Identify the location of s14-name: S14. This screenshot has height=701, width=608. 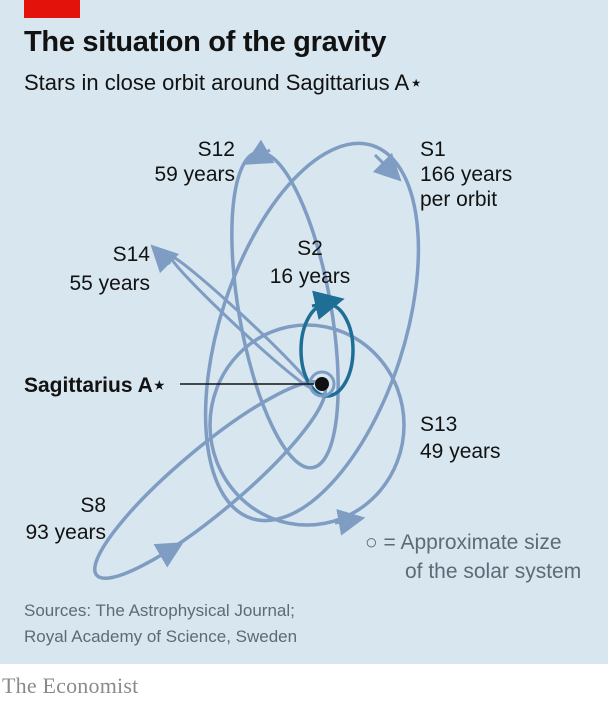
(132, 254).